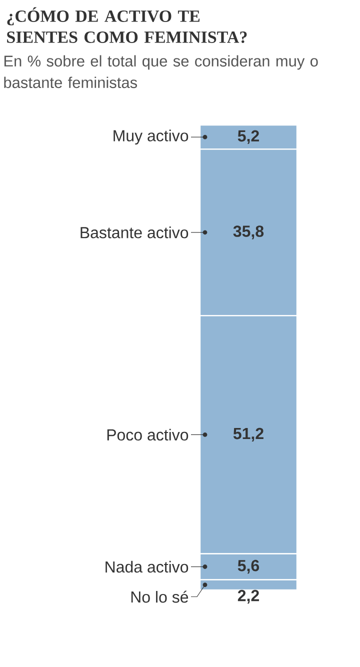 The width and height of the screenshot is (360, 667). I want to click on chart-subtitle: En % sobre el total que se consideran muy o bastante feministas, so click(161, 71).